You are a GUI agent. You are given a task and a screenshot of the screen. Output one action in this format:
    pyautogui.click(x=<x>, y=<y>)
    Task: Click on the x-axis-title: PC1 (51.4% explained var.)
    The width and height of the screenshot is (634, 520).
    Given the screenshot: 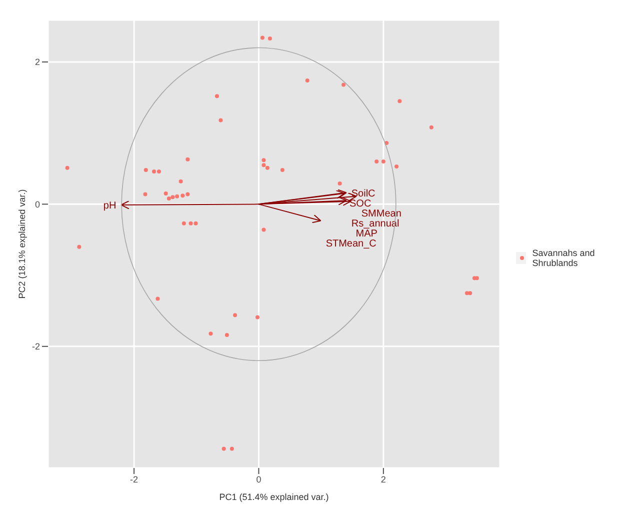 What is the action you would take?
    pyautogui.click(x=274, y=497)
    